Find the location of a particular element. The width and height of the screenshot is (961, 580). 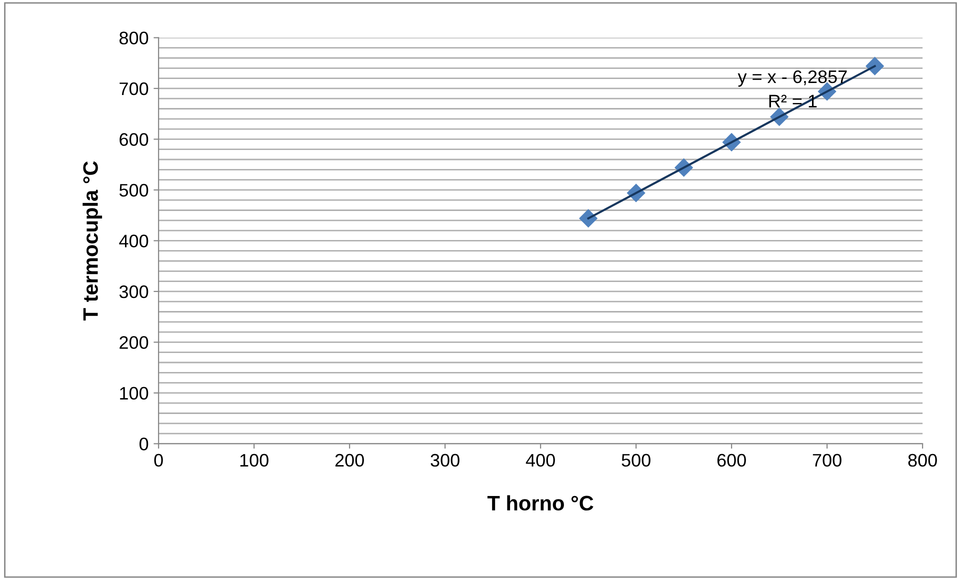

x-tick-label: 500 is located at coordinates (636, 460).